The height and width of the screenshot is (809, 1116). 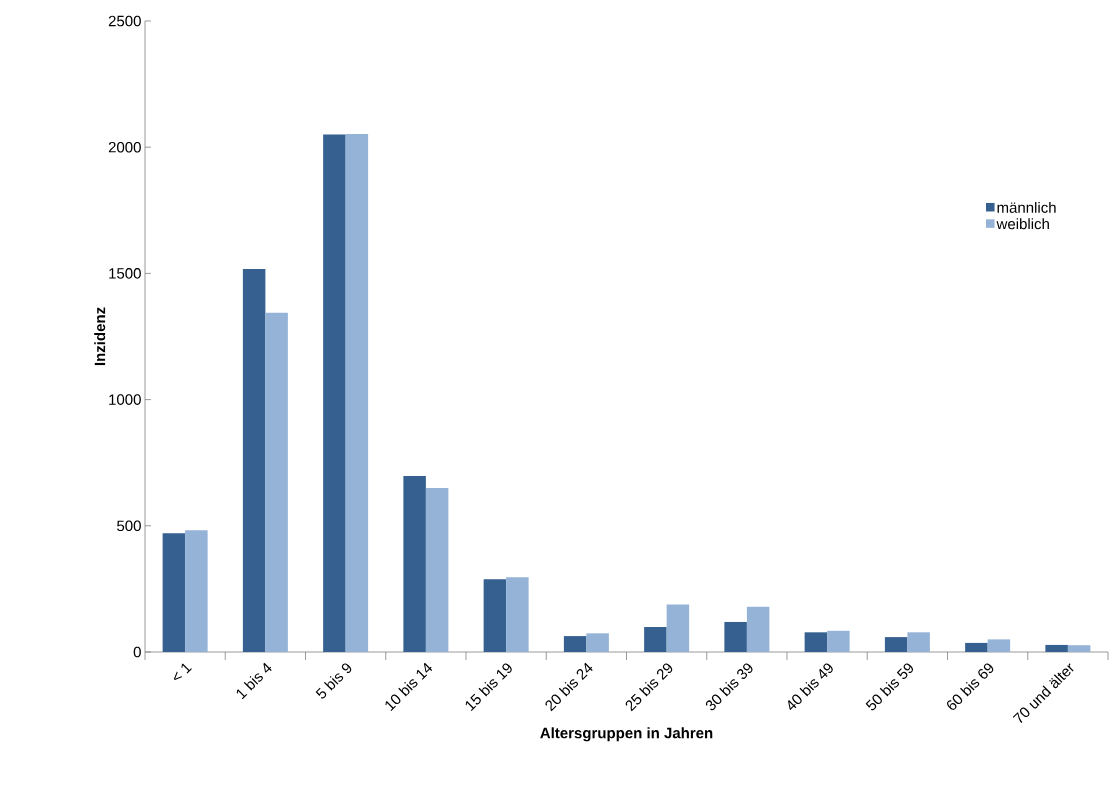 What do you see at coordinates (333, 681) in the screenshot?
I see `x-tick-label: 5 bis 9` at bounding box center [333, 681].